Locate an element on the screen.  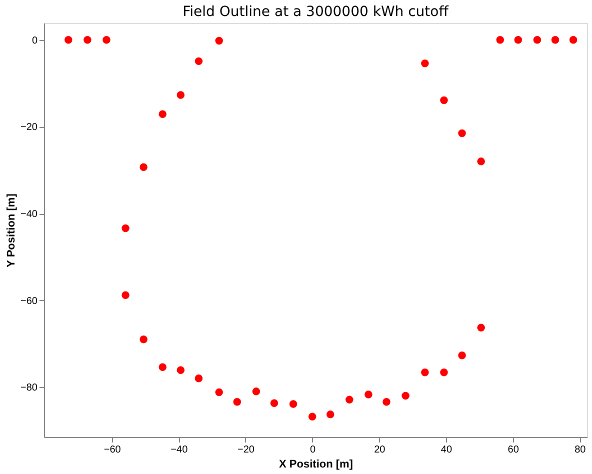
y-tick-label: −60 is located at coordinates (29, 301).